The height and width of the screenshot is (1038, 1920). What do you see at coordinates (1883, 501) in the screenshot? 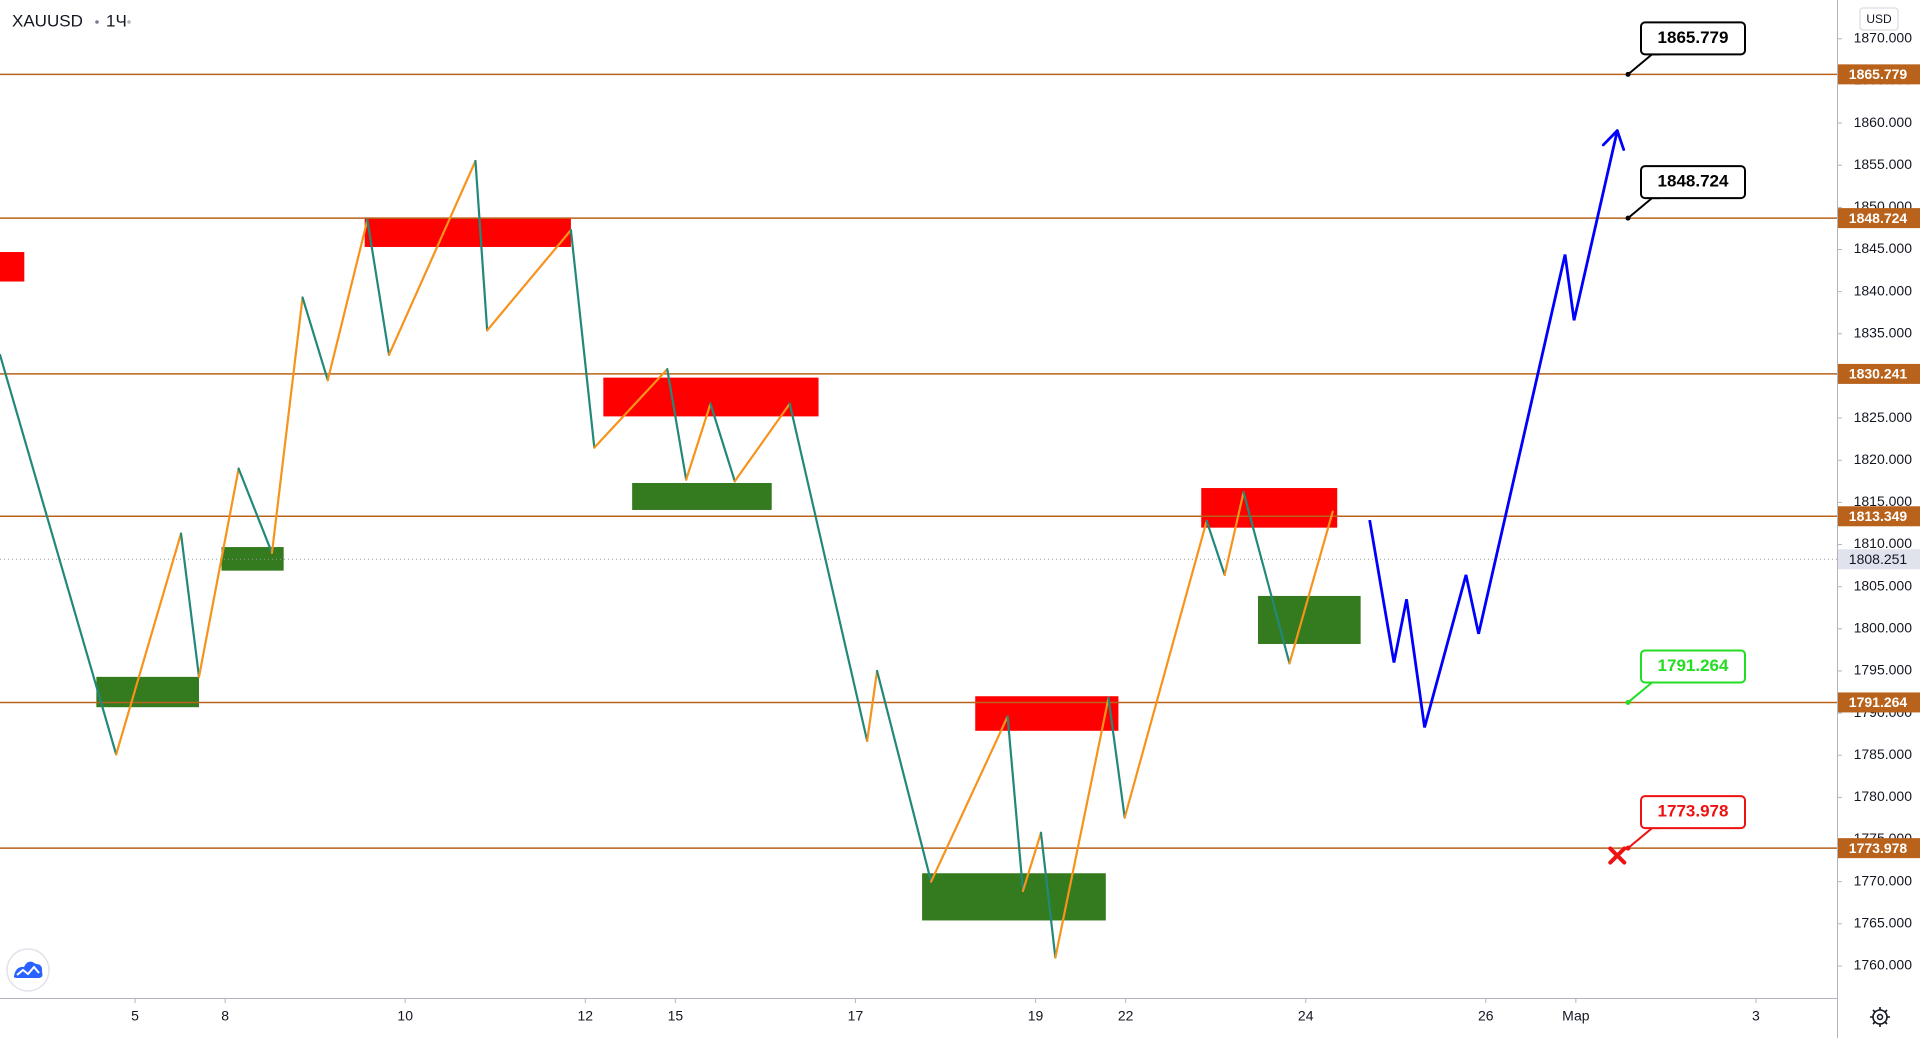
I see `y-tick-label: 1815.000` at bounding box center [1883, 501].